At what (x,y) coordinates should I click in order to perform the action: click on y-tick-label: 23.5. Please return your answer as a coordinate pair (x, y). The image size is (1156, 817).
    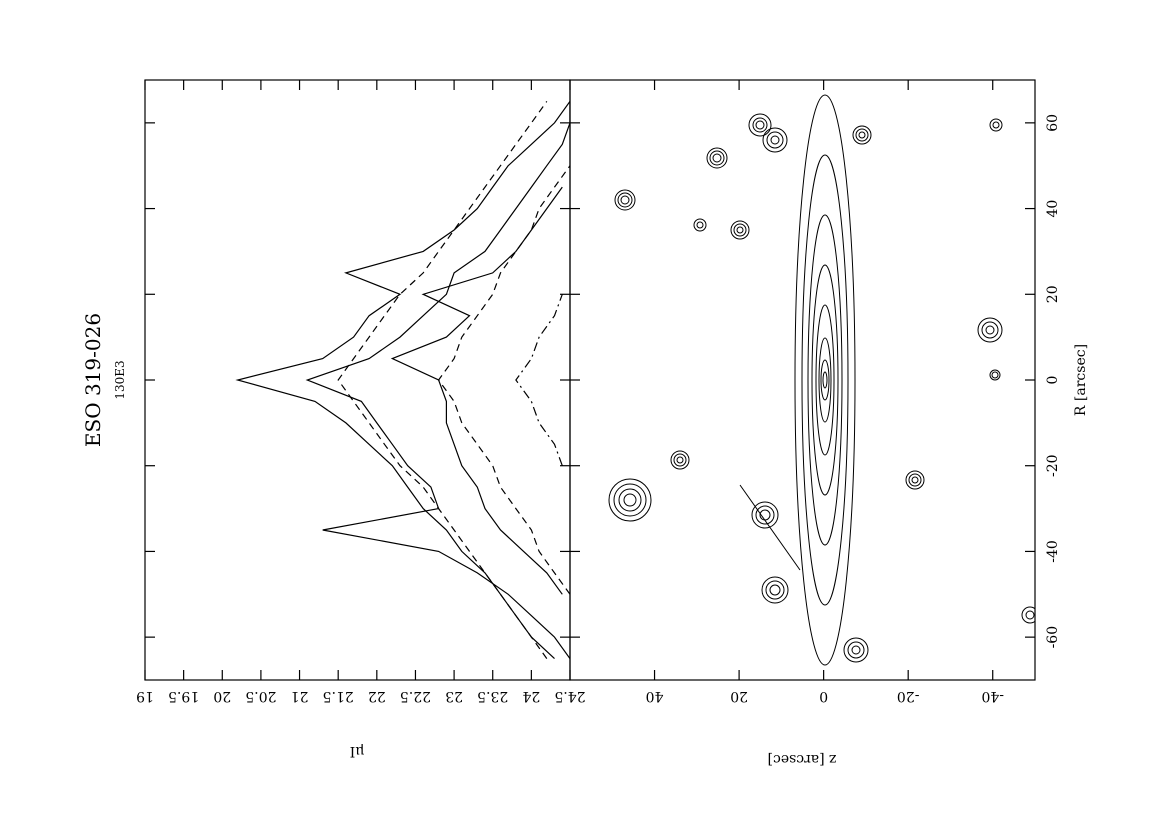
    Looking at the image, I should click on (492, 696).